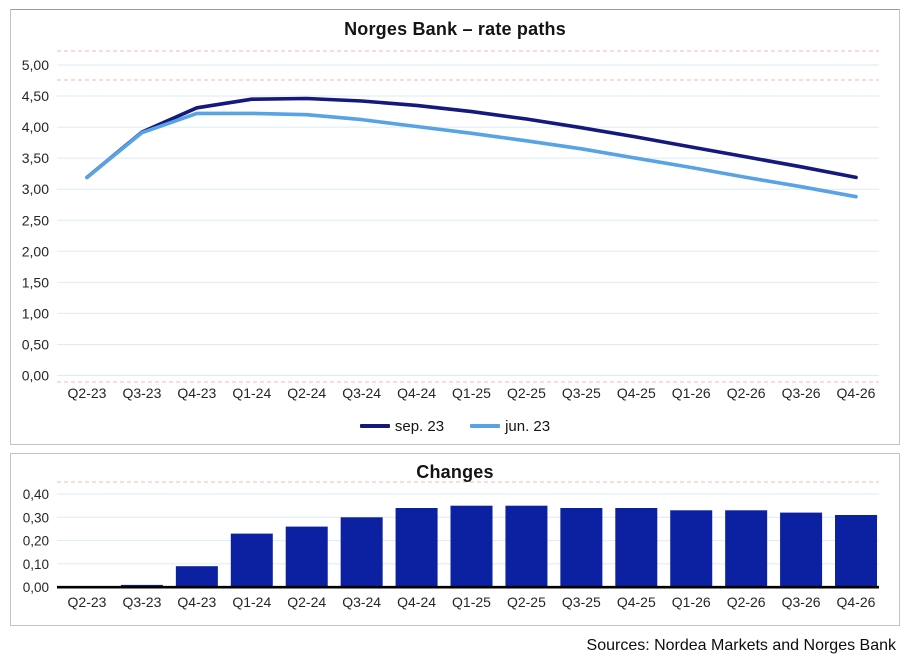 This screenshot has height=669, width=910. Describe the element at coordinates (455, 426) in the screenshot. I see `rate-paths-legend: sep. 23 jun. 23` at that location.